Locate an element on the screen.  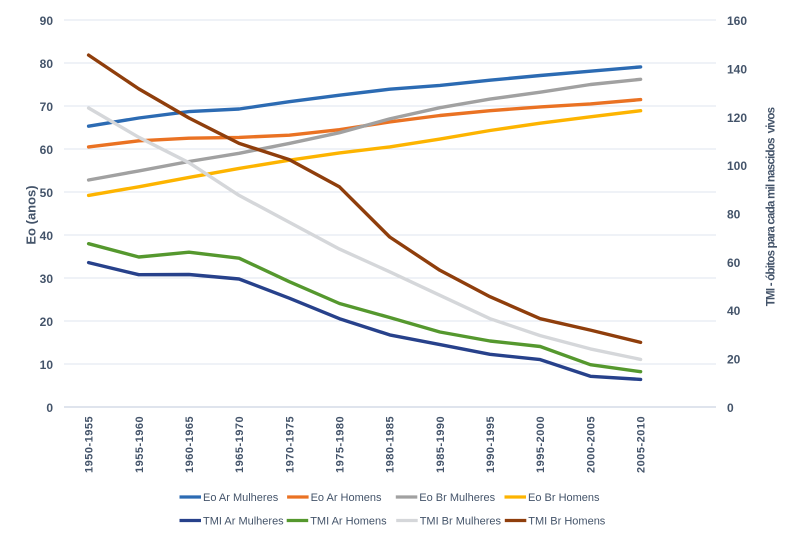
svg-text: TMI Ar Mulheres is located at coordinates (243, 522).